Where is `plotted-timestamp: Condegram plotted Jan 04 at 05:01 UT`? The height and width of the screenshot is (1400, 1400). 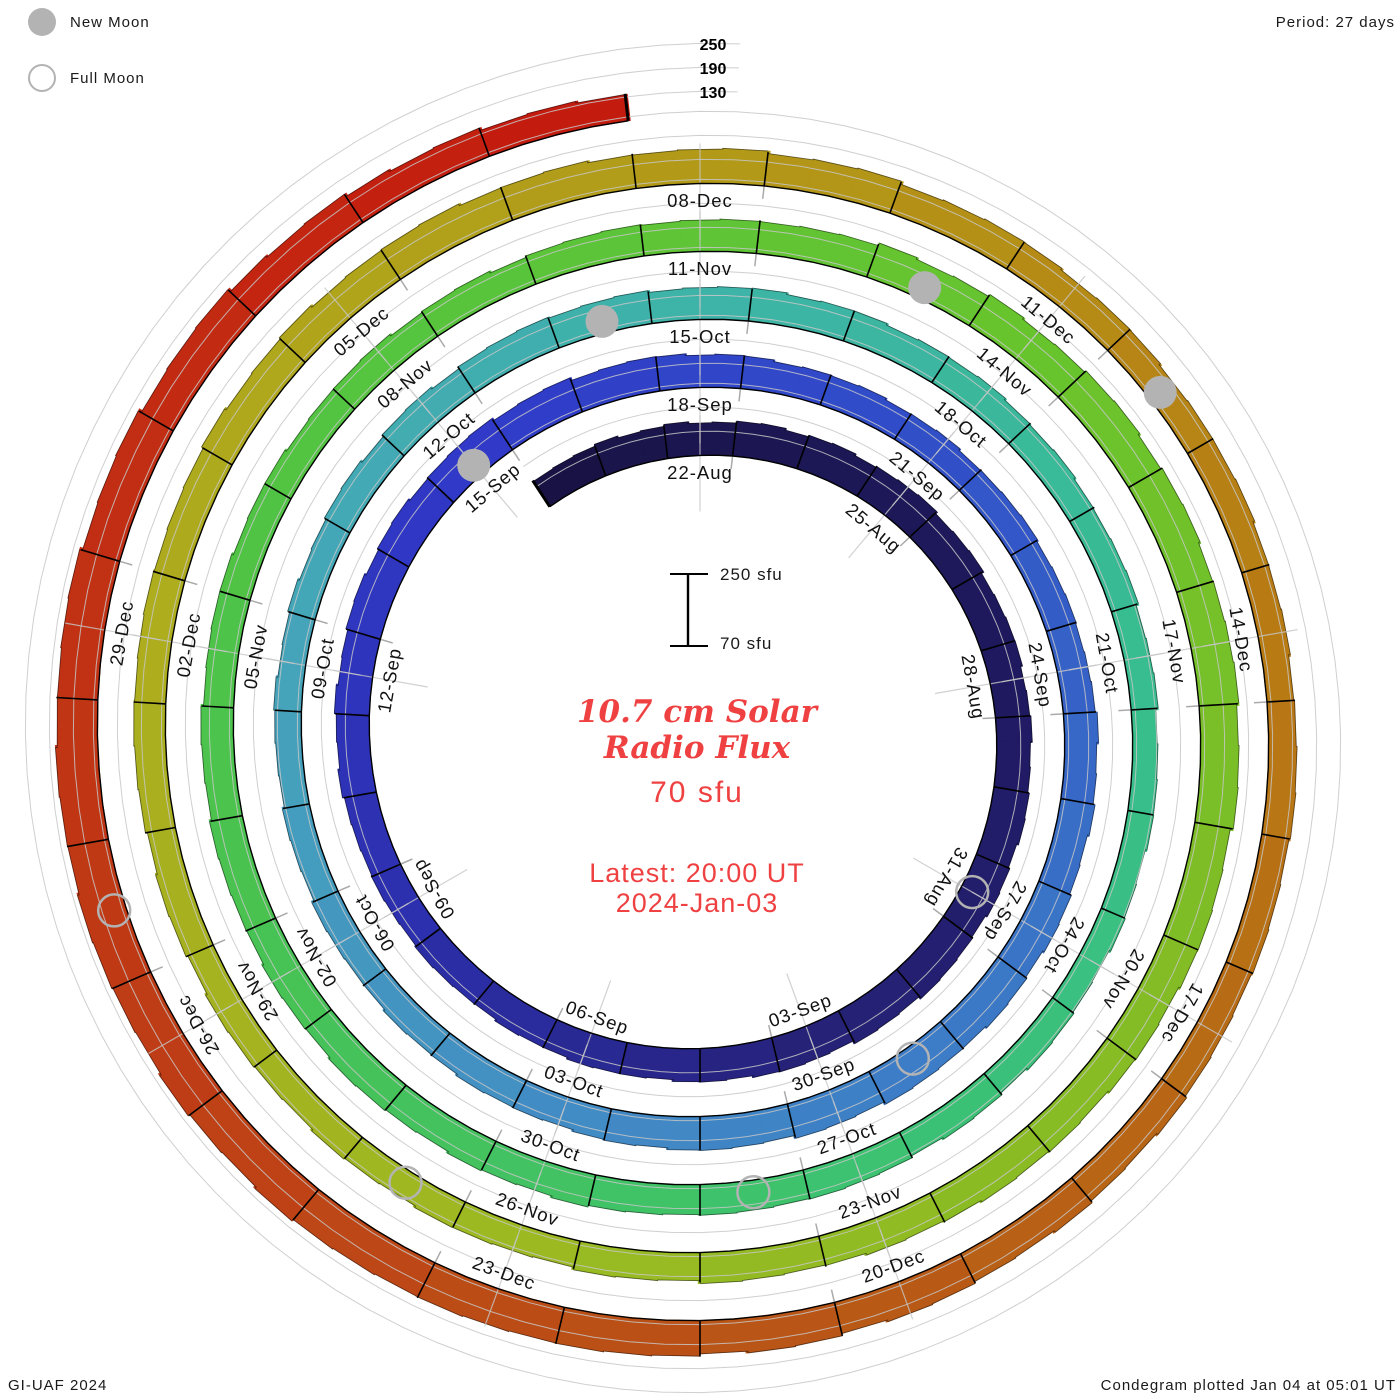
plotted-timestamp: Condegram plotted Jan 04 at 05:01 UT is located at coordinates (1248, 1385).